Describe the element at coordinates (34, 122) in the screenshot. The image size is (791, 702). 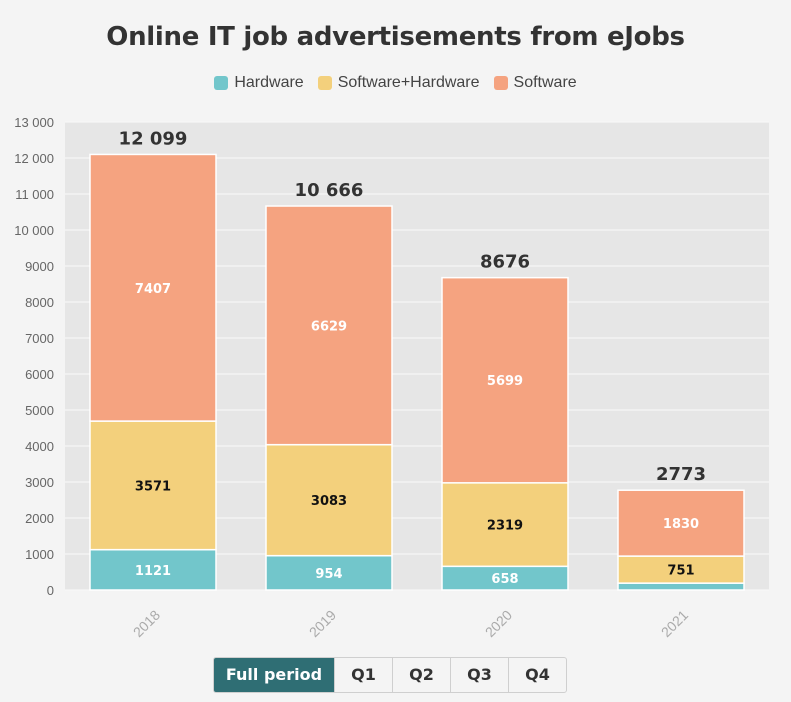
I see `y-tick-label: 13 000` at that location.